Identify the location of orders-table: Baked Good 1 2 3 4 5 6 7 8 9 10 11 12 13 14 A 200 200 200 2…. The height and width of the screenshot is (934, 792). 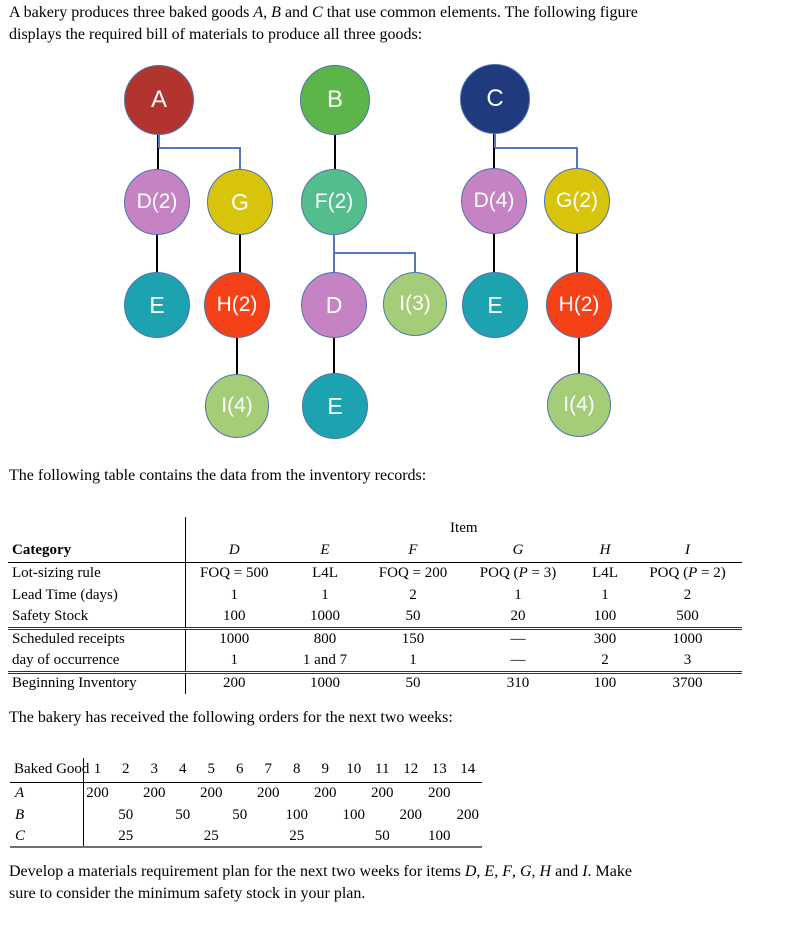
(246, 803).